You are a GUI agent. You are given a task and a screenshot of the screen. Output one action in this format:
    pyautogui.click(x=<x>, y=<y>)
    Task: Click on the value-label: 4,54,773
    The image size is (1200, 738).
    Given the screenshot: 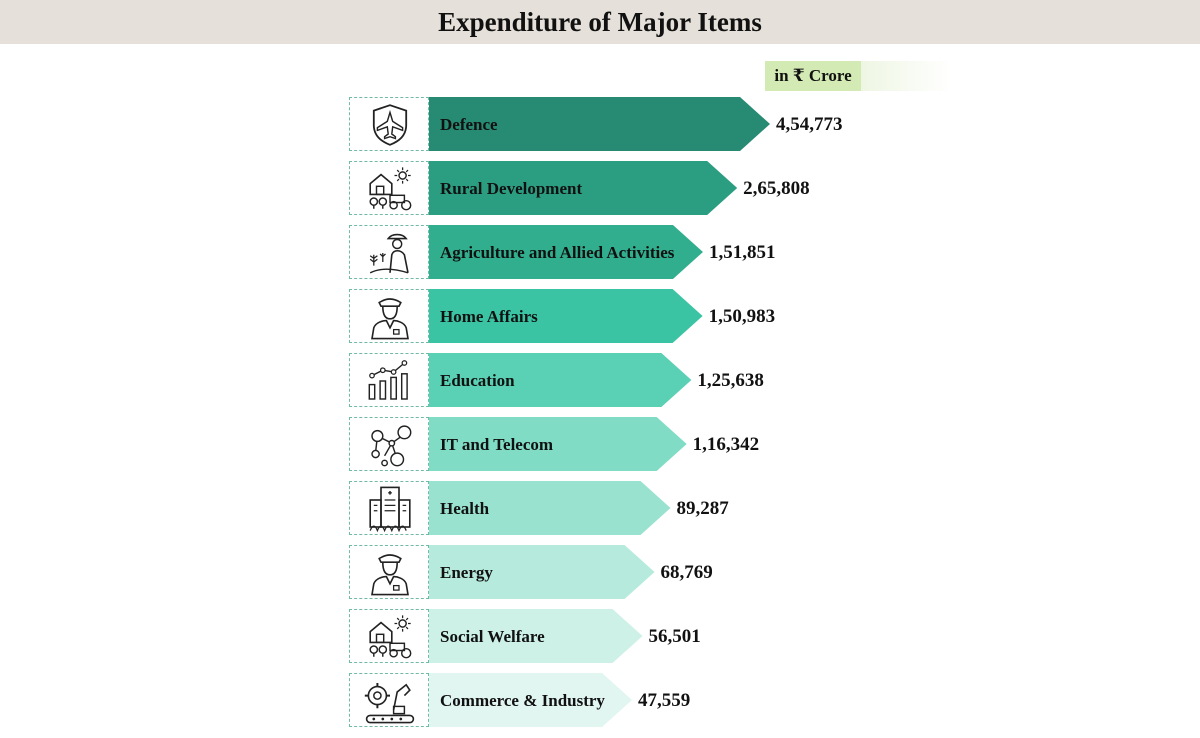 What is the action you would take?
    pyautogui.click(x=809, y=124)
    